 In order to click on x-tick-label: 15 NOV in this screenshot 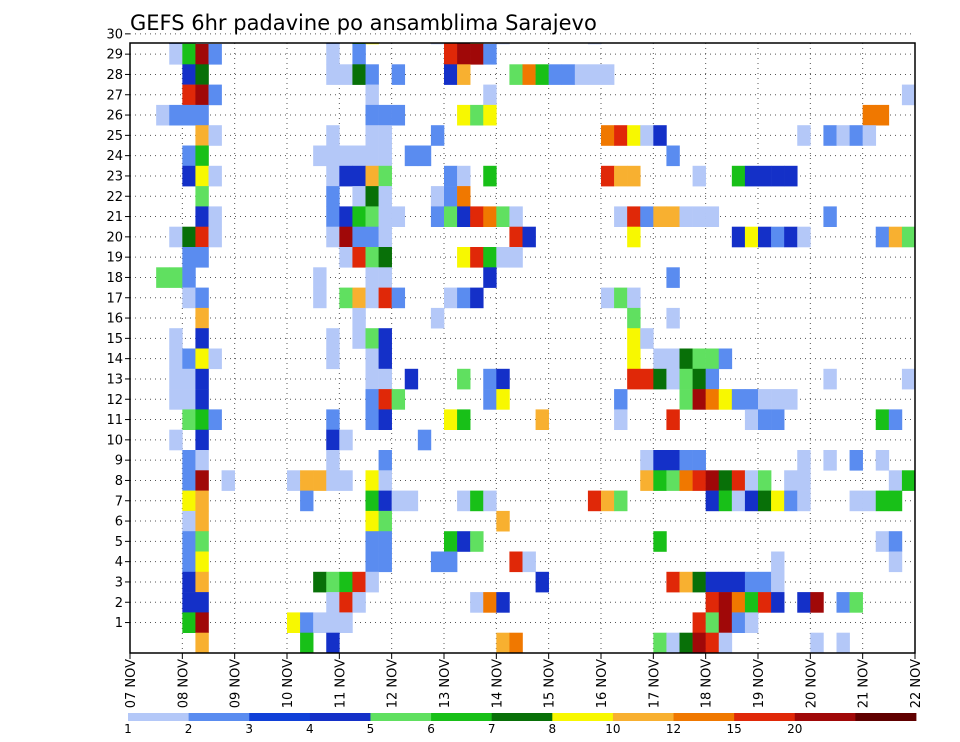, I will do `click(550, 683)`.